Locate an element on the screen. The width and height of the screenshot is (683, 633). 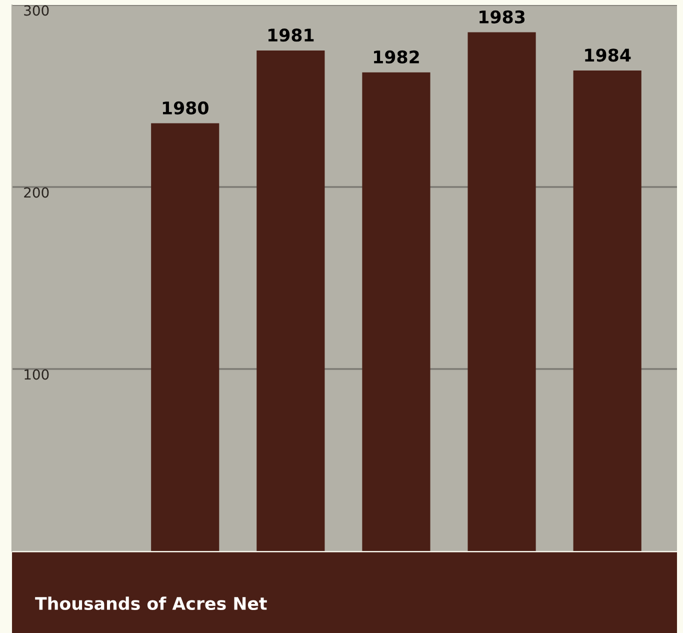
x-tick-label: 1984 is located at coordinates (608, 55).